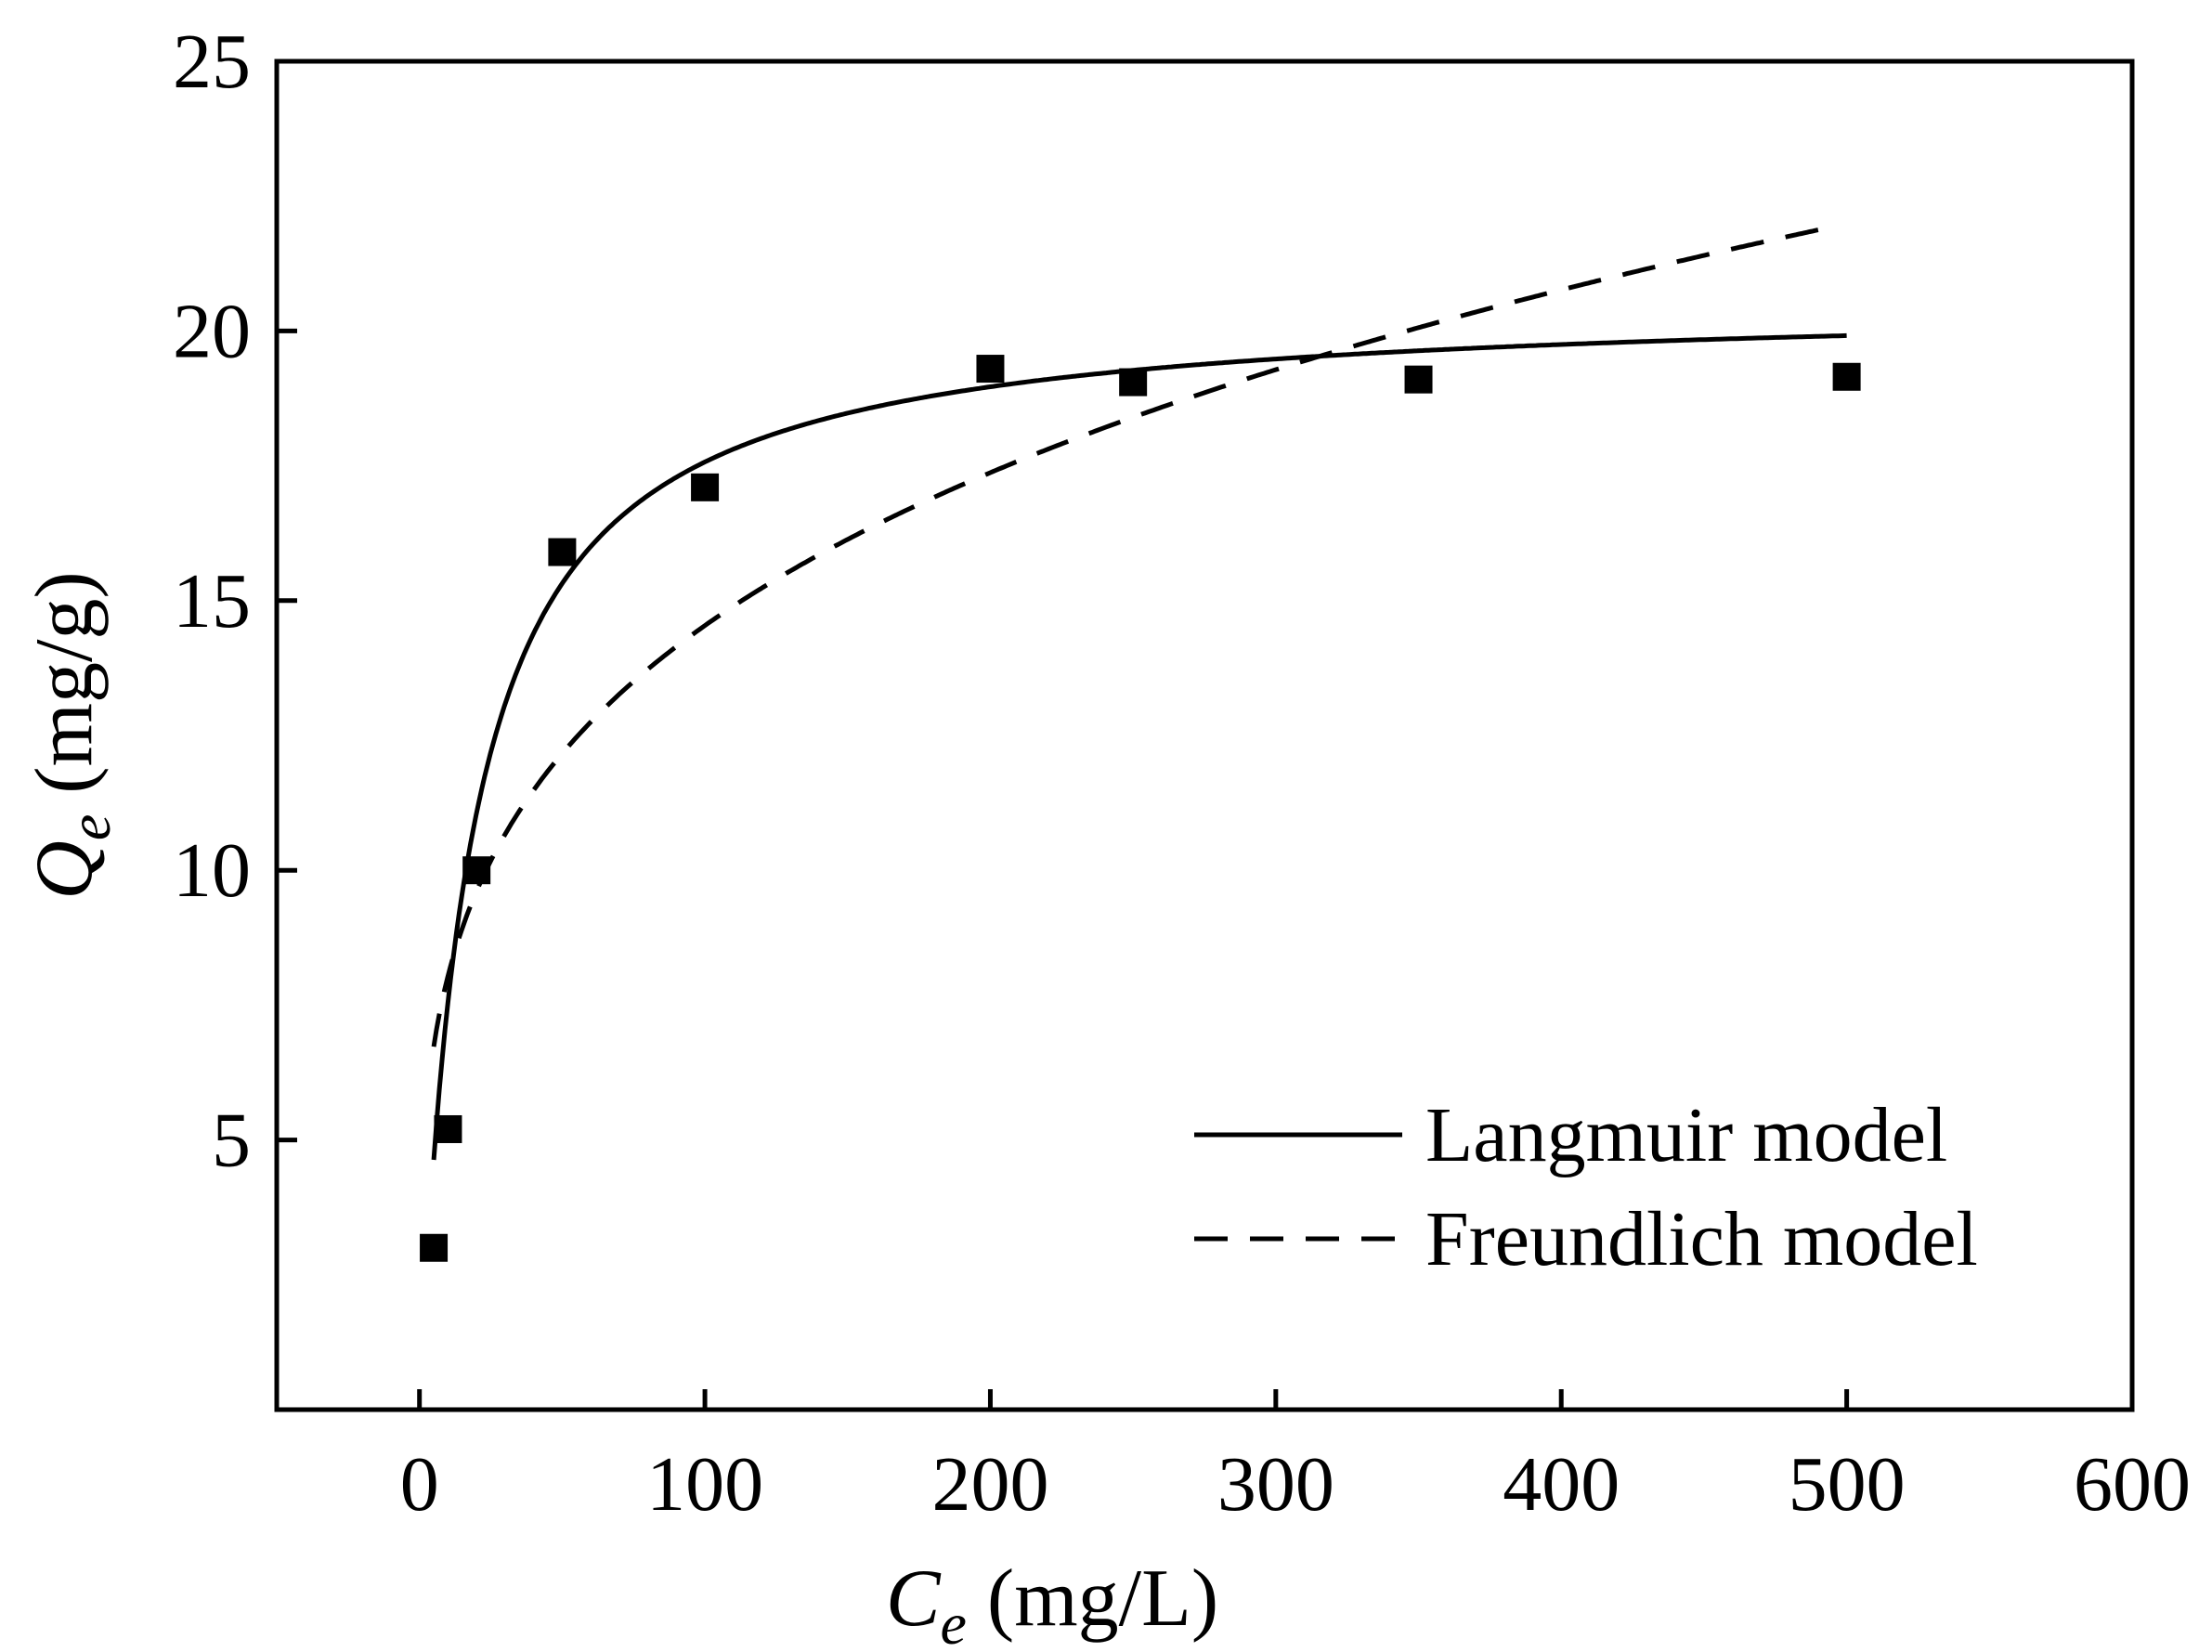 The image size is (2212, 1652). What do you see at coordinates (1562, 1485) in the screenshot?
I see `x-tick-label: 400` at bounding box center [1562, 1485].